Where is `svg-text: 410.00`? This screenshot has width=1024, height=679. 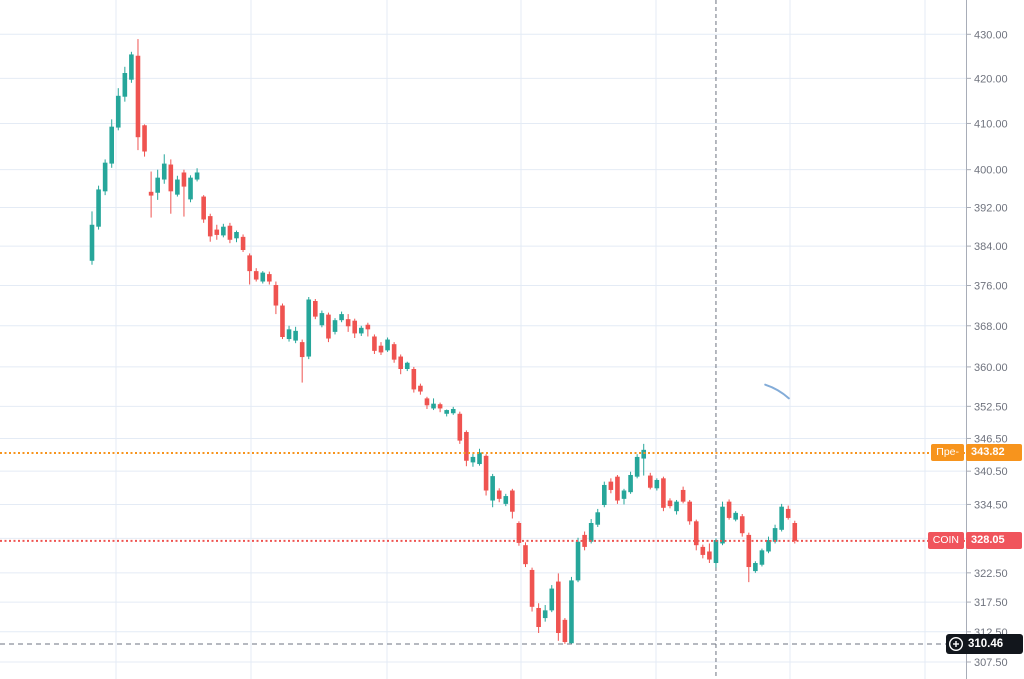
svg-text: 410.00 is located at coordinates (991, 124).